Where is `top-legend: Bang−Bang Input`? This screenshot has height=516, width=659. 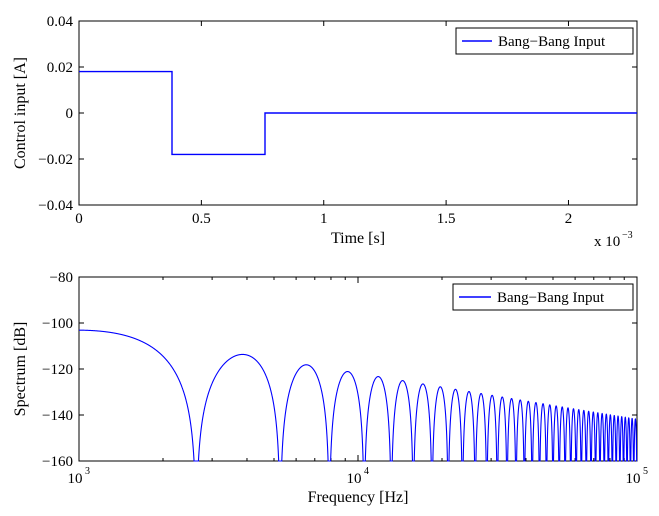 top-legend: Bang−Bang Input is located at coordinates (544, 41).